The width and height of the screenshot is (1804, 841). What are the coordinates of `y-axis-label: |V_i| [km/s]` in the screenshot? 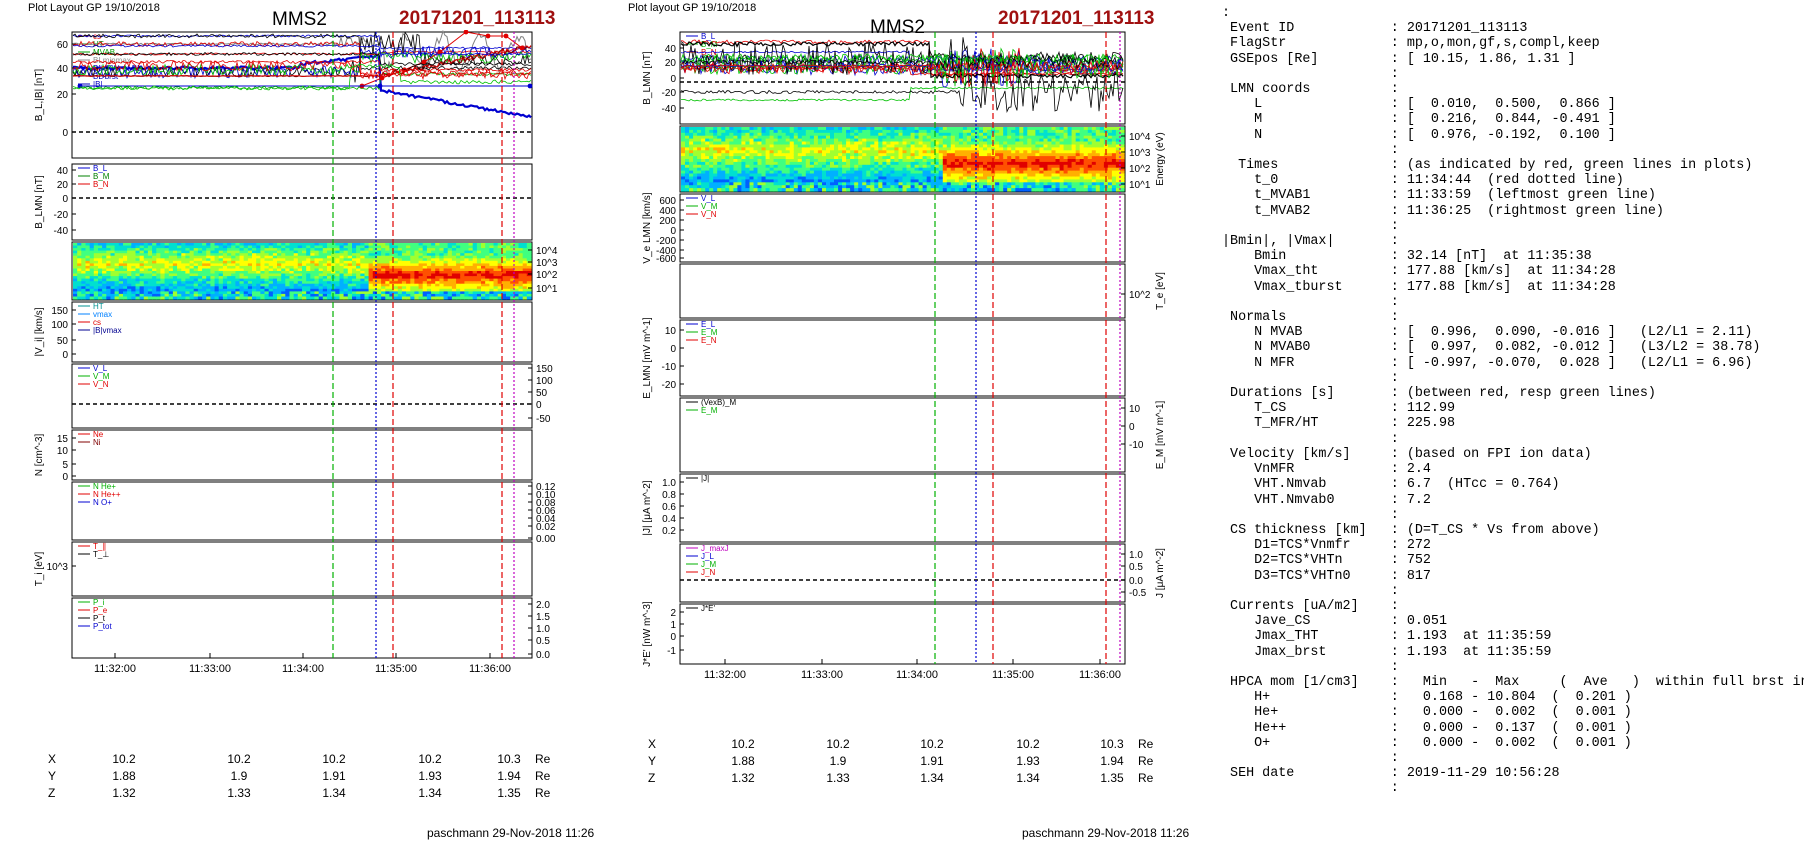 It's located at (39, 331).